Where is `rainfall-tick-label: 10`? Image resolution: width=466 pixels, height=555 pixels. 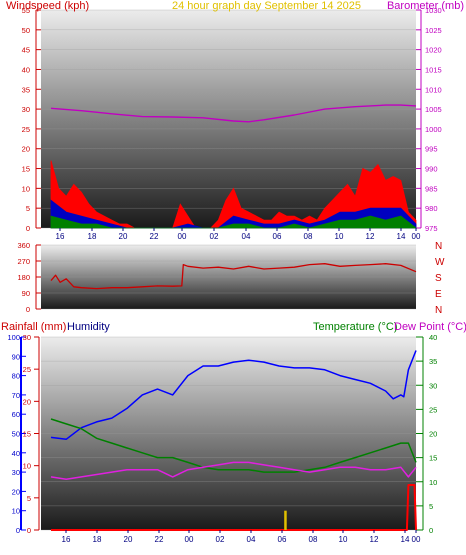 rainfall-tick-label: 10 is located at coordinates (27, 466).